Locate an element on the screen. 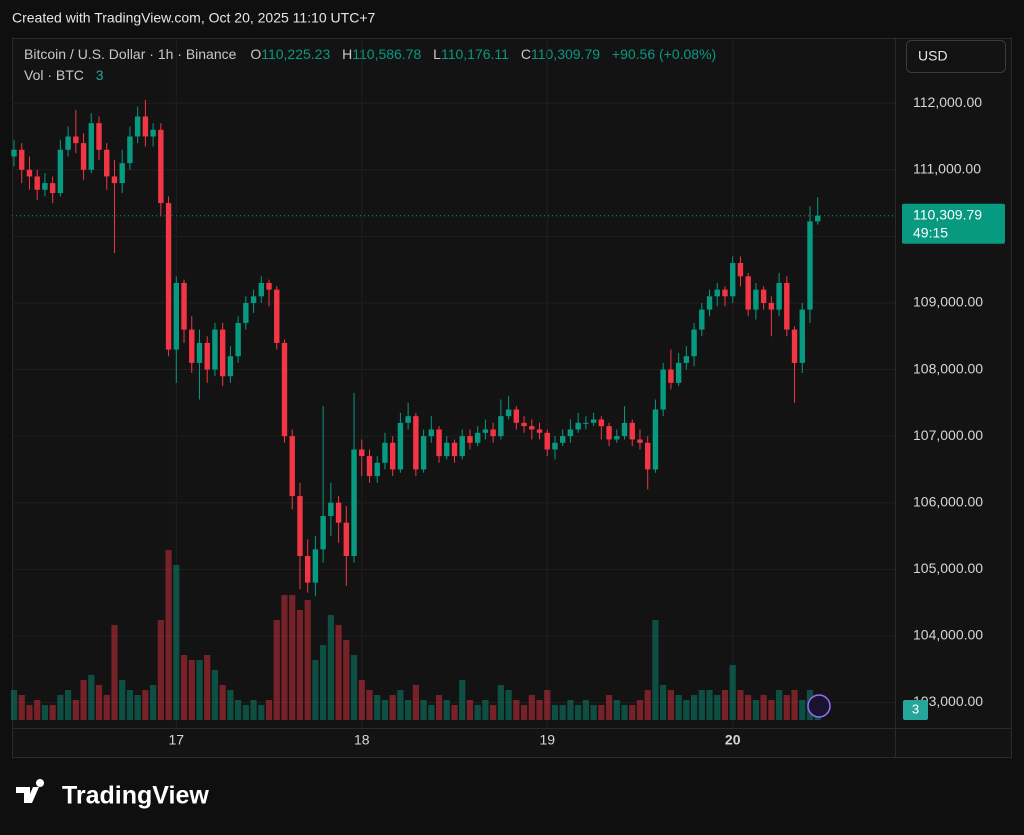 The width and height of the screenshot is (1024, 835). ohlc-value: 110,586.78 is located at coordinates (386, 54).